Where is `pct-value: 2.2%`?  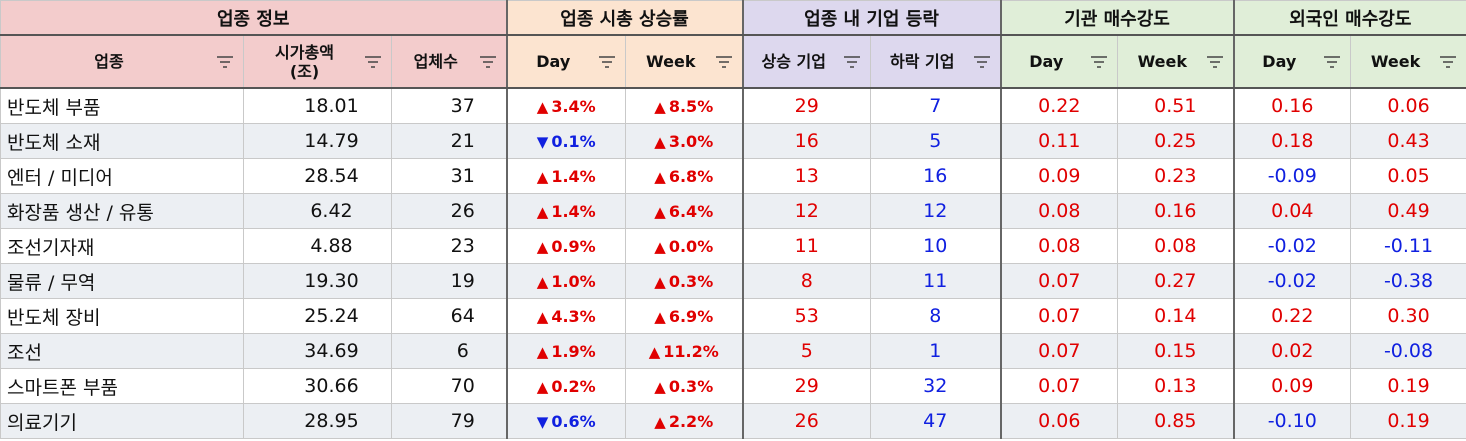
pct-value: 2.2% is located at coordinates (691, 421).